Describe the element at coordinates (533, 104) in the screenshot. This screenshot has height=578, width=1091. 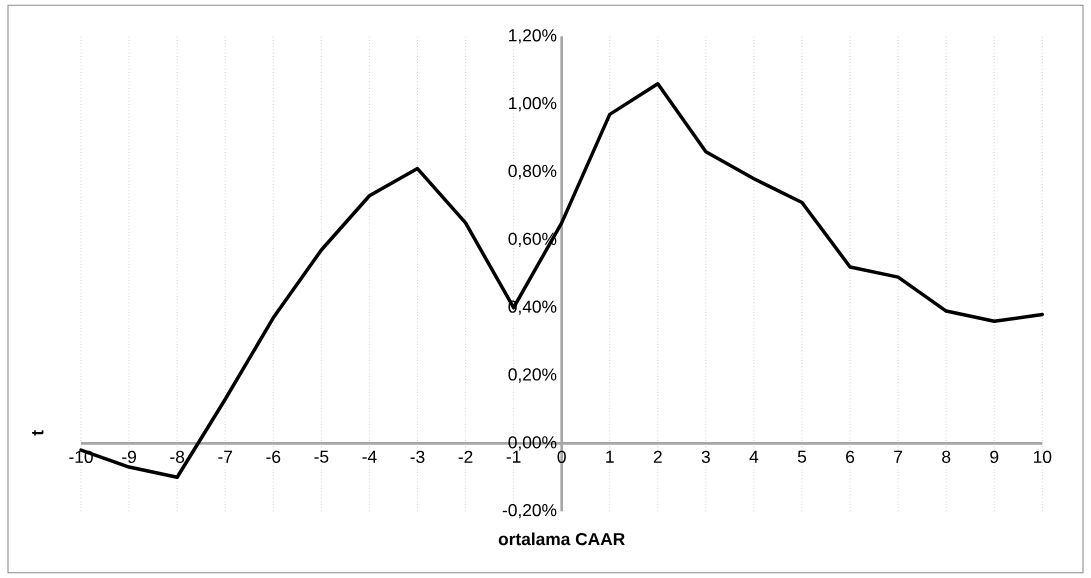
I see `y-tick-label: 1,00%` at that location.